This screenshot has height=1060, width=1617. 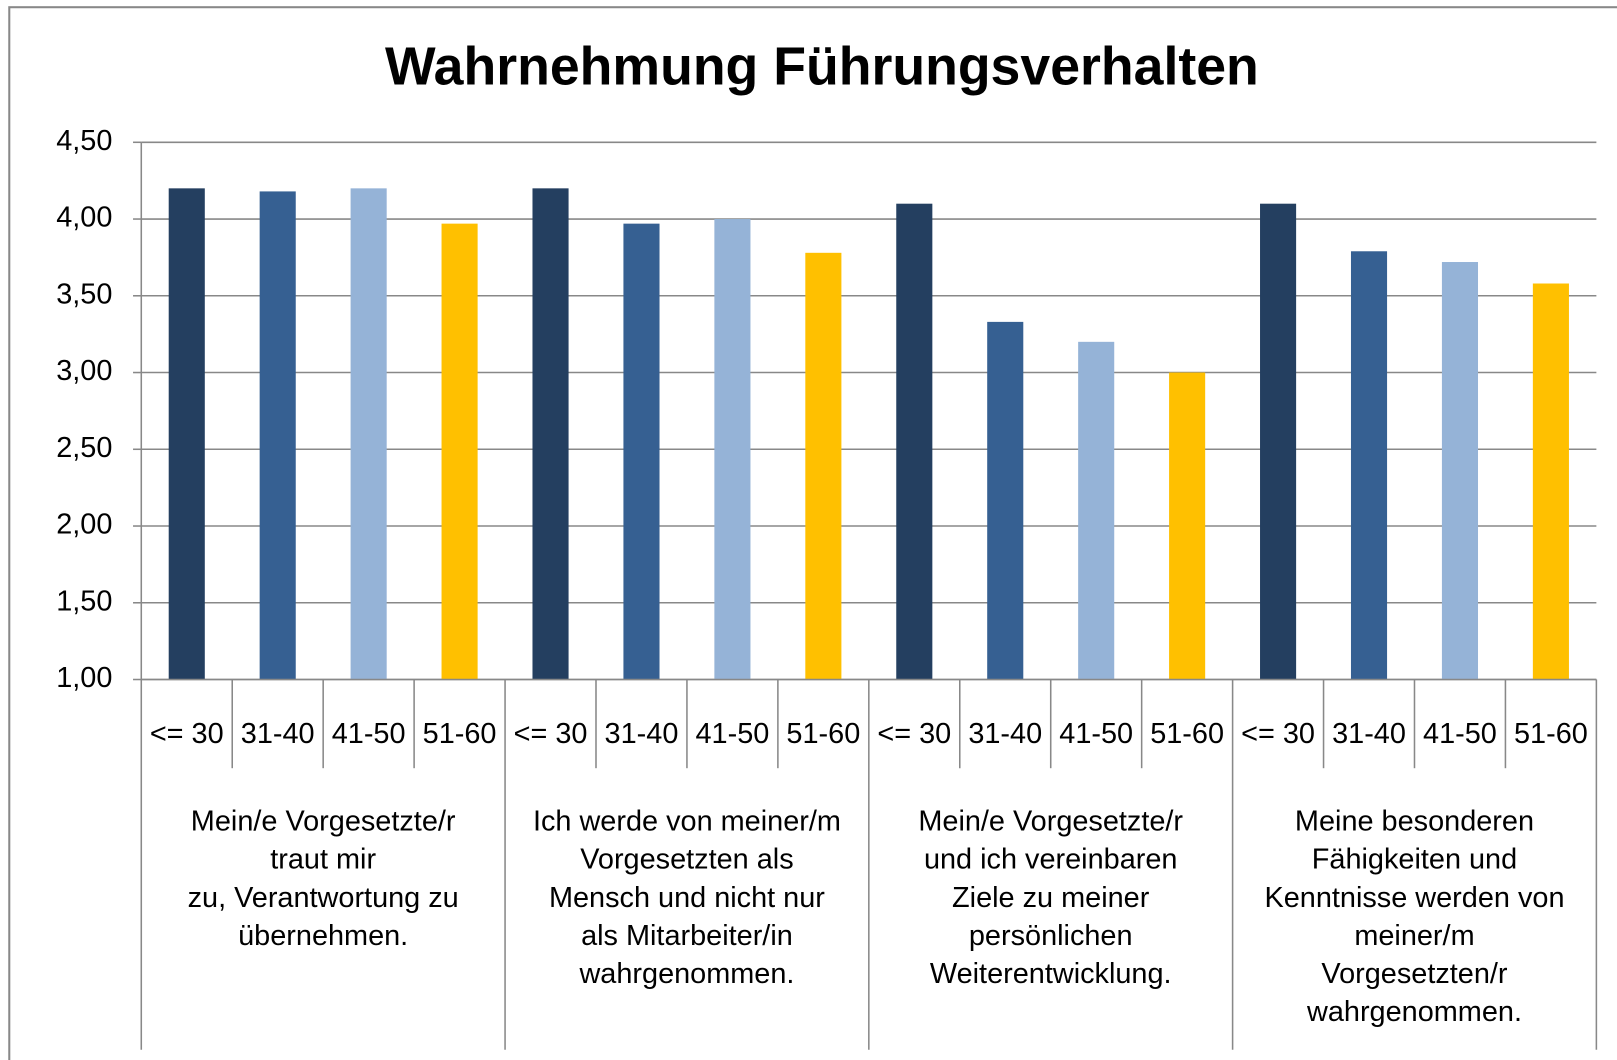 What do you see at coordinates (1051, 936) in the screenshot?
I see `category-label: persönlichen` at bounding box center [1051, 936].